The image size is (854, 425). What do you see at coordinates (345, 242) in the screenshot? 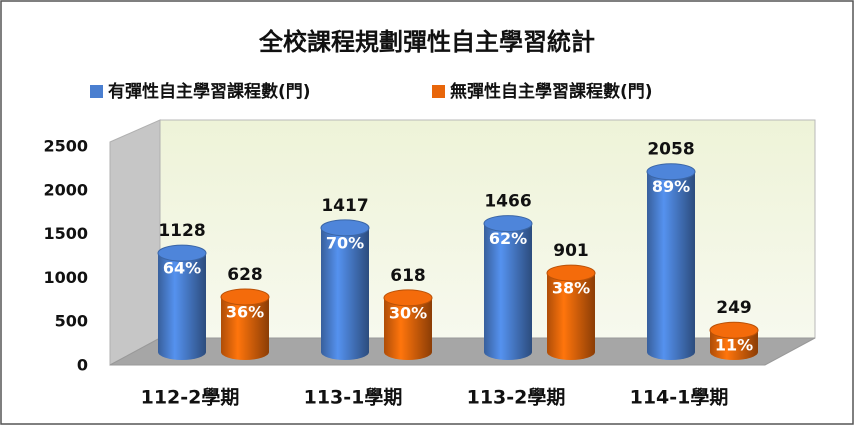
I see `share-label: 70%` at bounding box center [345, 242].